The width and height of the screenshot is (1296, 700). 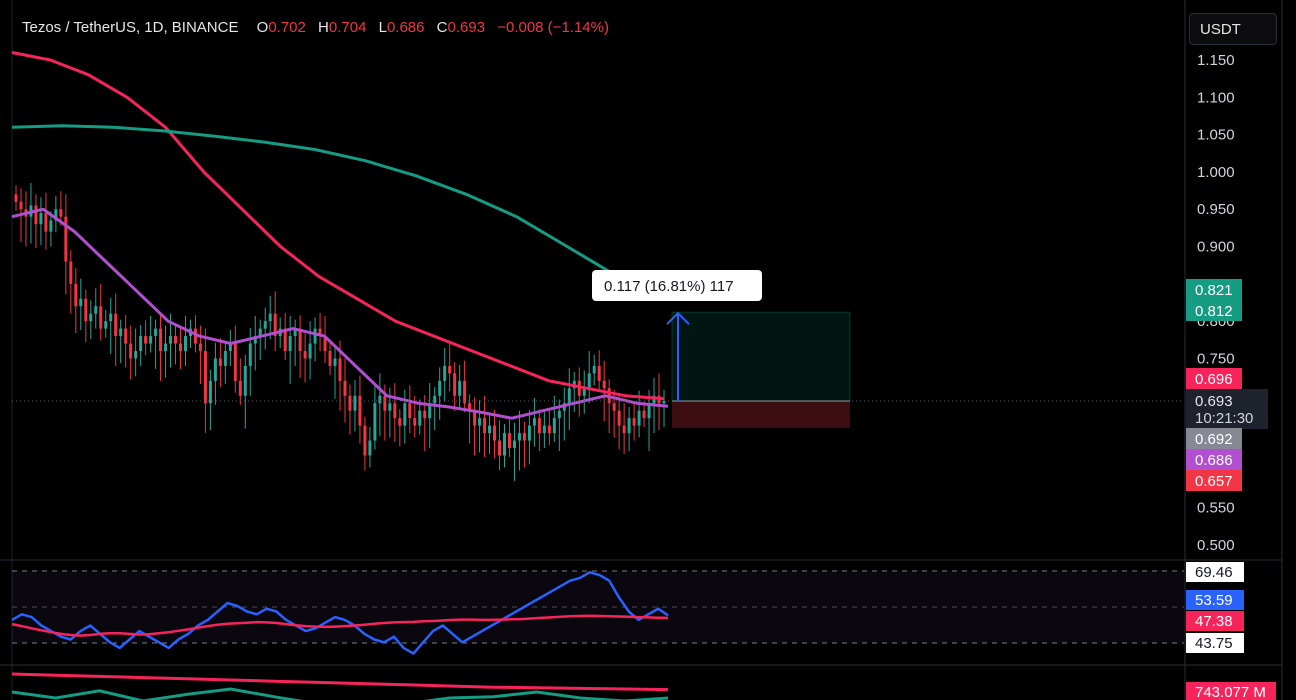 What do you see at coordinates (1216, 508) in the screenshot?
I see `y-tick-label: 0.550` at bounding box center [1216, 508].